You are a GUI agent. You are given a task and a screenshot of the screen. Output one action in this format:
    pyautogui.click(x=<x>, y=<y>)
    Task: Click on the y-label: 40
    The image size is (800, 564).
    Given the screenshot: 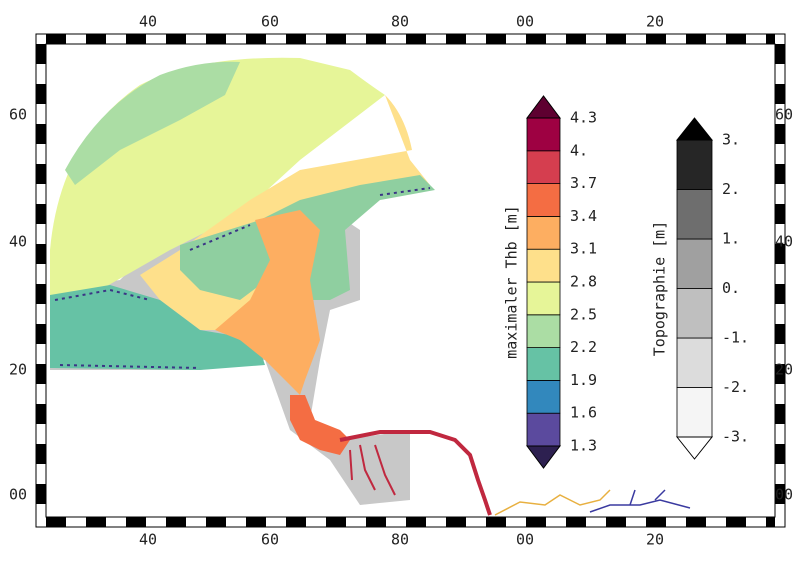 What is the action you would take?
    pyautogui.click(x=18, y=242)
    